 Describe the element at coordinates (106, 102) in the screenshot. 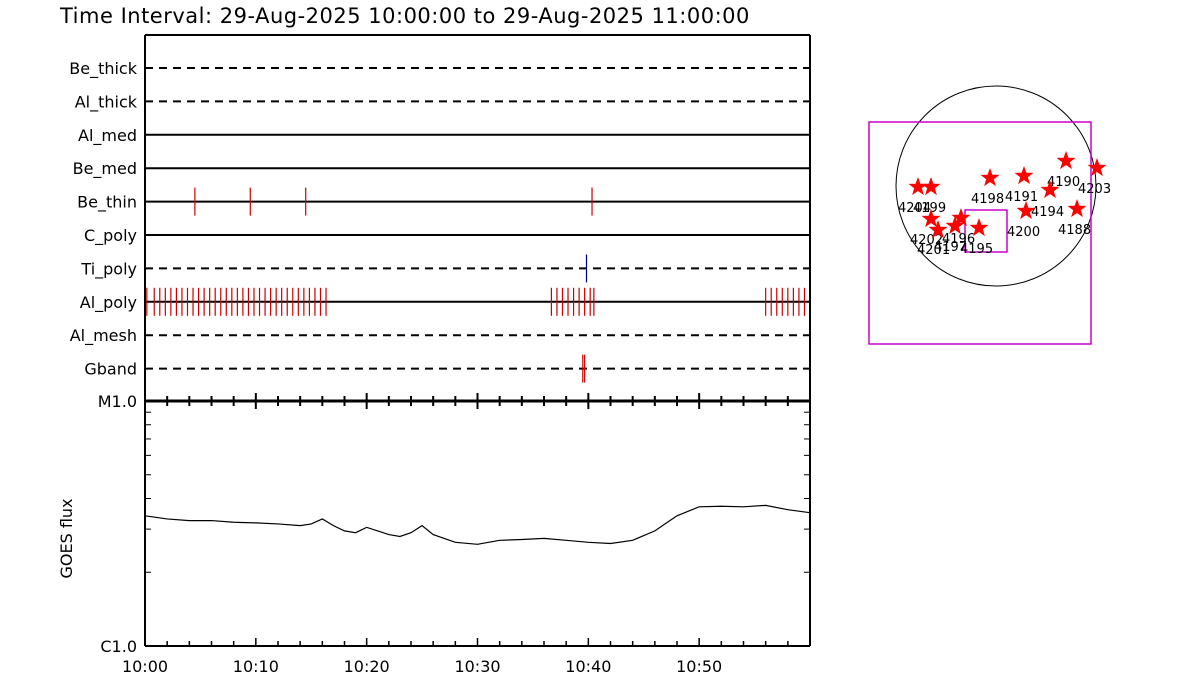

I see `filter-label: Al_thick` at that location.